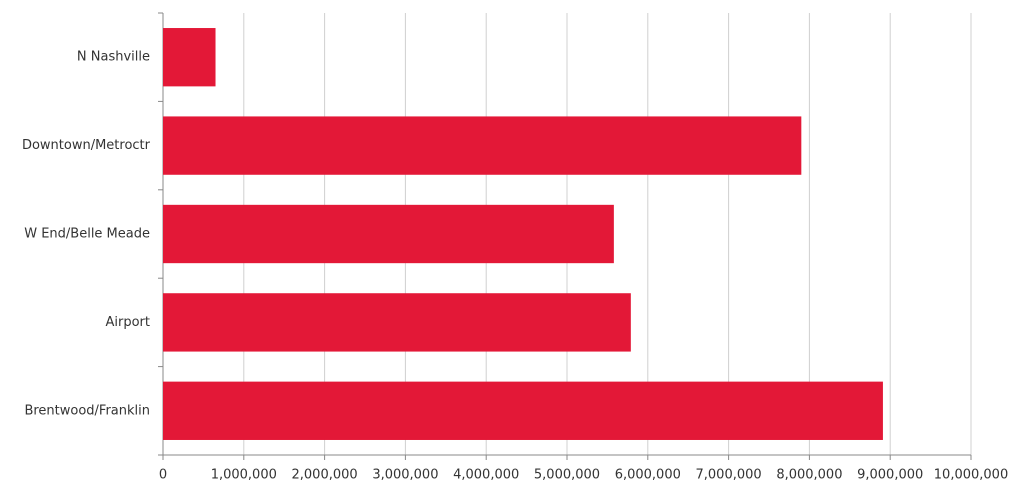 The image size is (1024, 490). What do you see at coordinates (729, 475) in the screenshot?
I see `x-tick-label: 7,000,000` at bounding box center [729, 475].